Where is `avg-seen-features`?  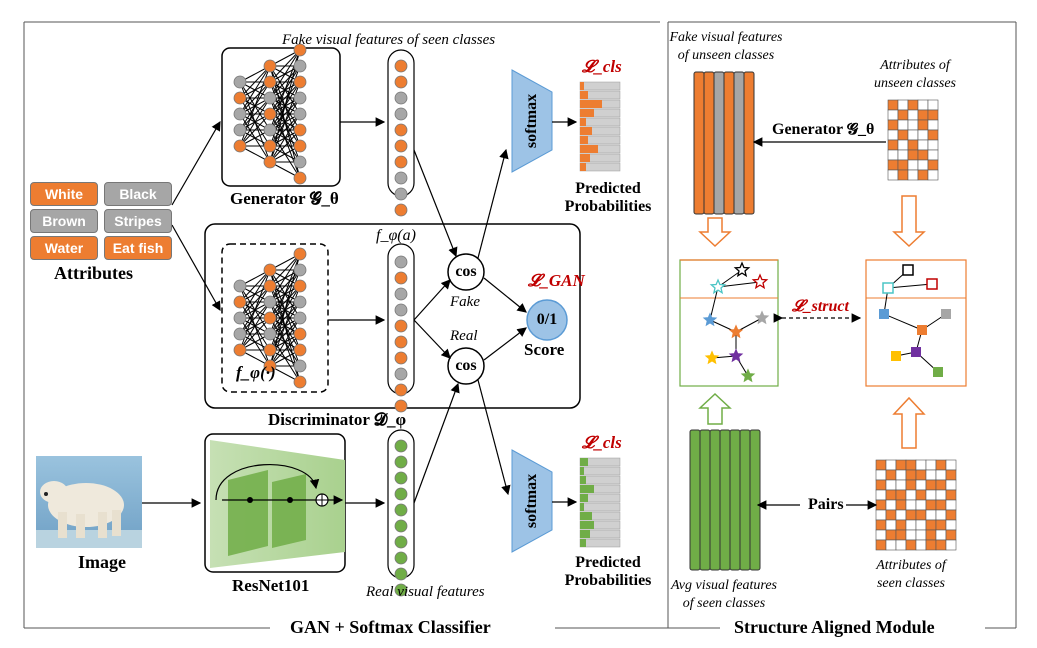
avg-seen-features is located at coordinates (725, 500).